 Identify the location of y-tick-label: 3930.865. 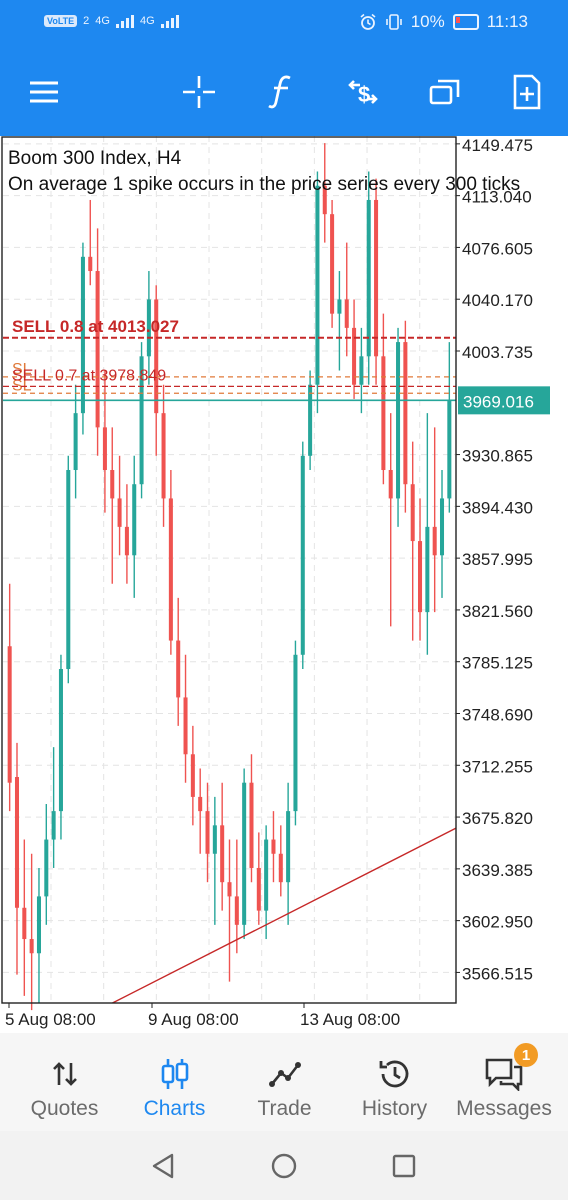
(497, 456).